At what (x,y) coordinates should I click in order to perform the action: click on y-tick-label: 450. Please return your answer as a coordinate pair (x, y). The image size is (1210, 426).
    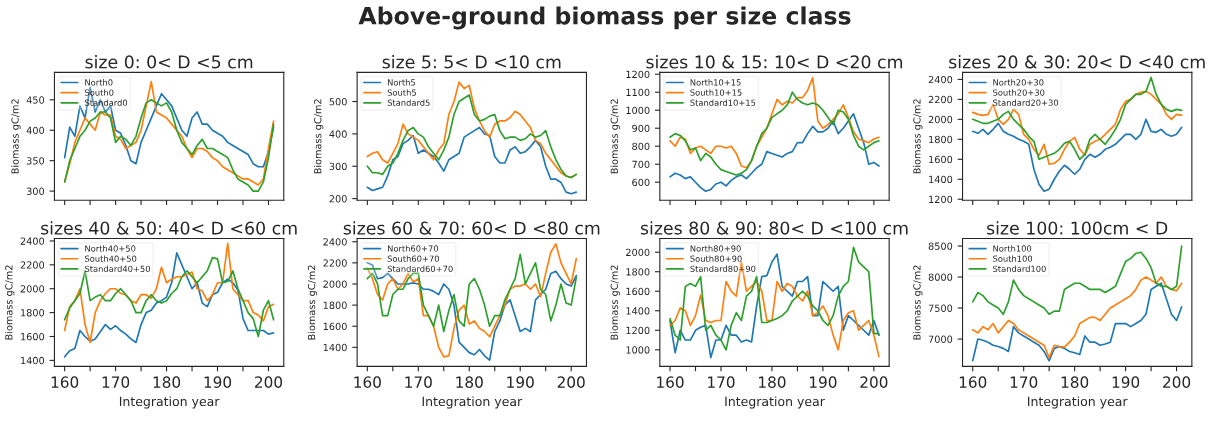
    Looking at the image, I should click on (35, 100).